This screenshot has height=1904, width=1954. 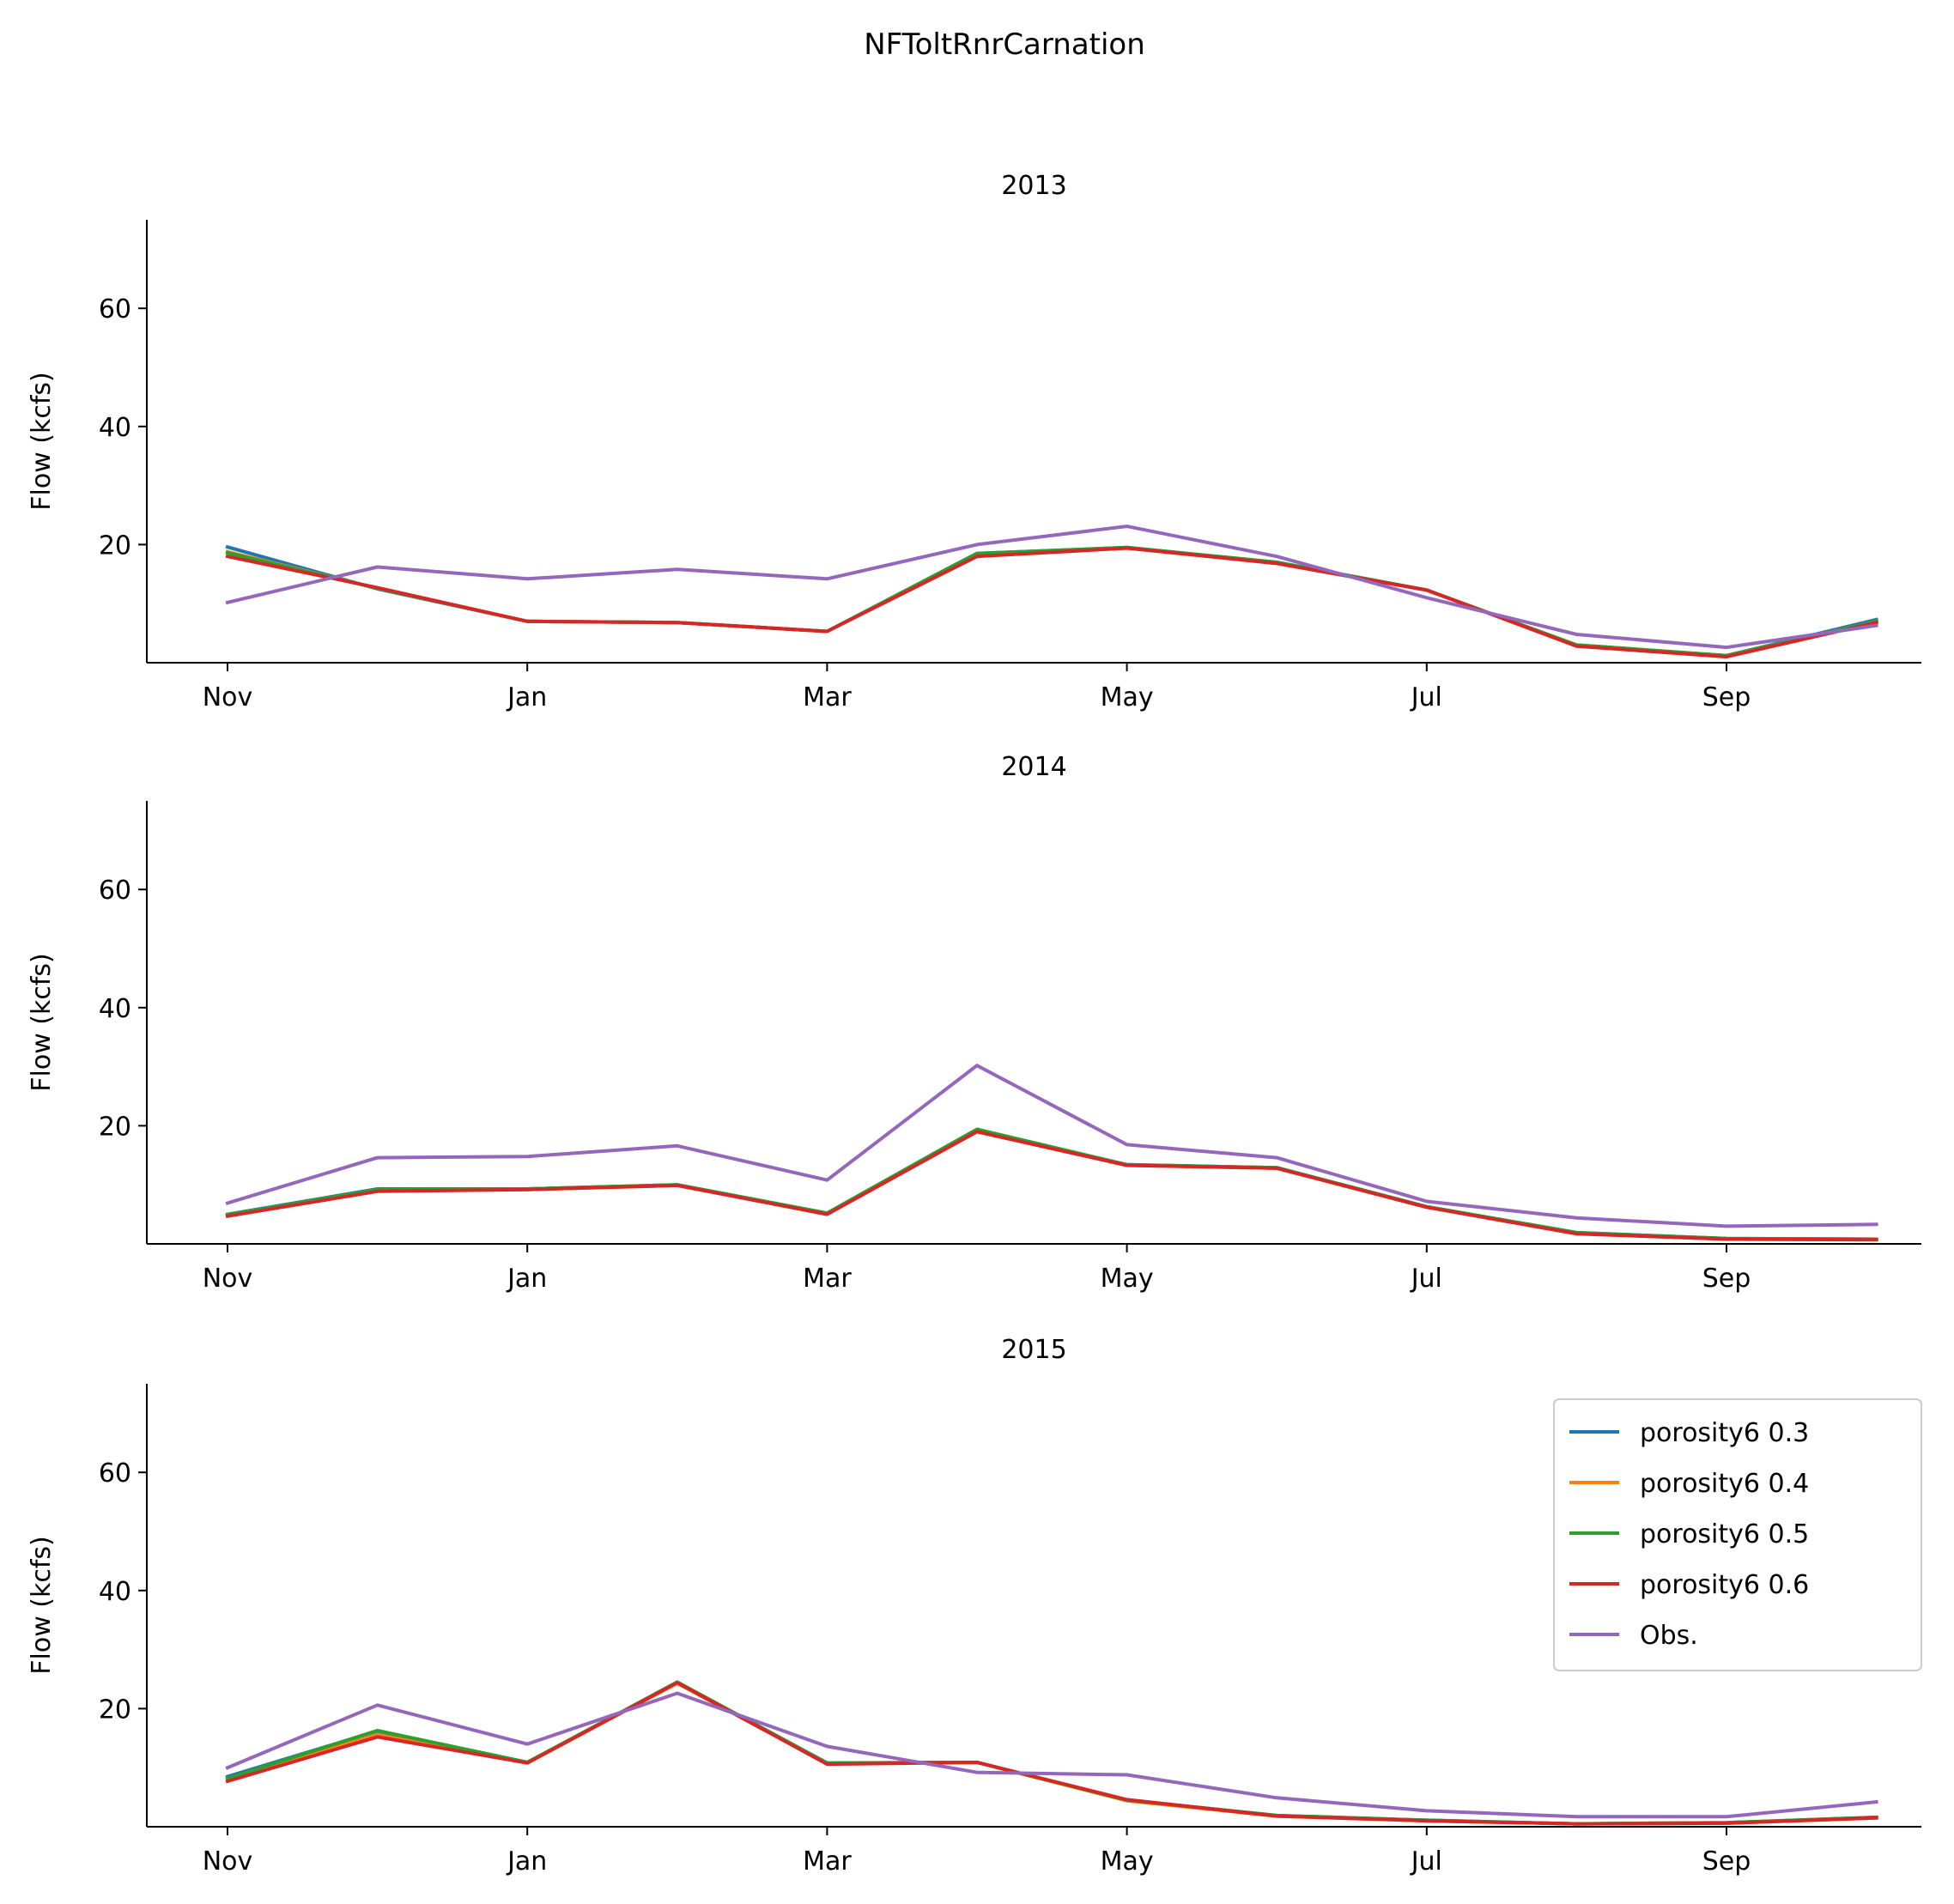 What do you see at coordinates (1724, 1534) in the screenshot?
I see `legend-entry: porosity6 0.5` at bounding box center [1724, 1534].